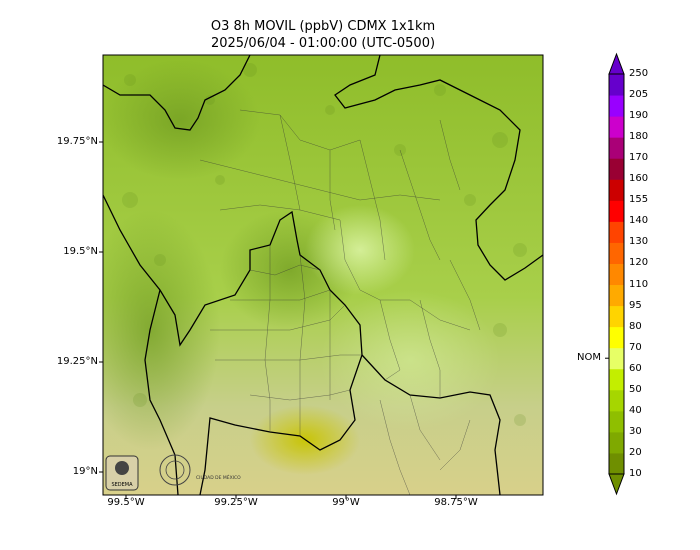  I want to click on svg-text: CIUDAD DE MÉXICO, so click(218, 477).